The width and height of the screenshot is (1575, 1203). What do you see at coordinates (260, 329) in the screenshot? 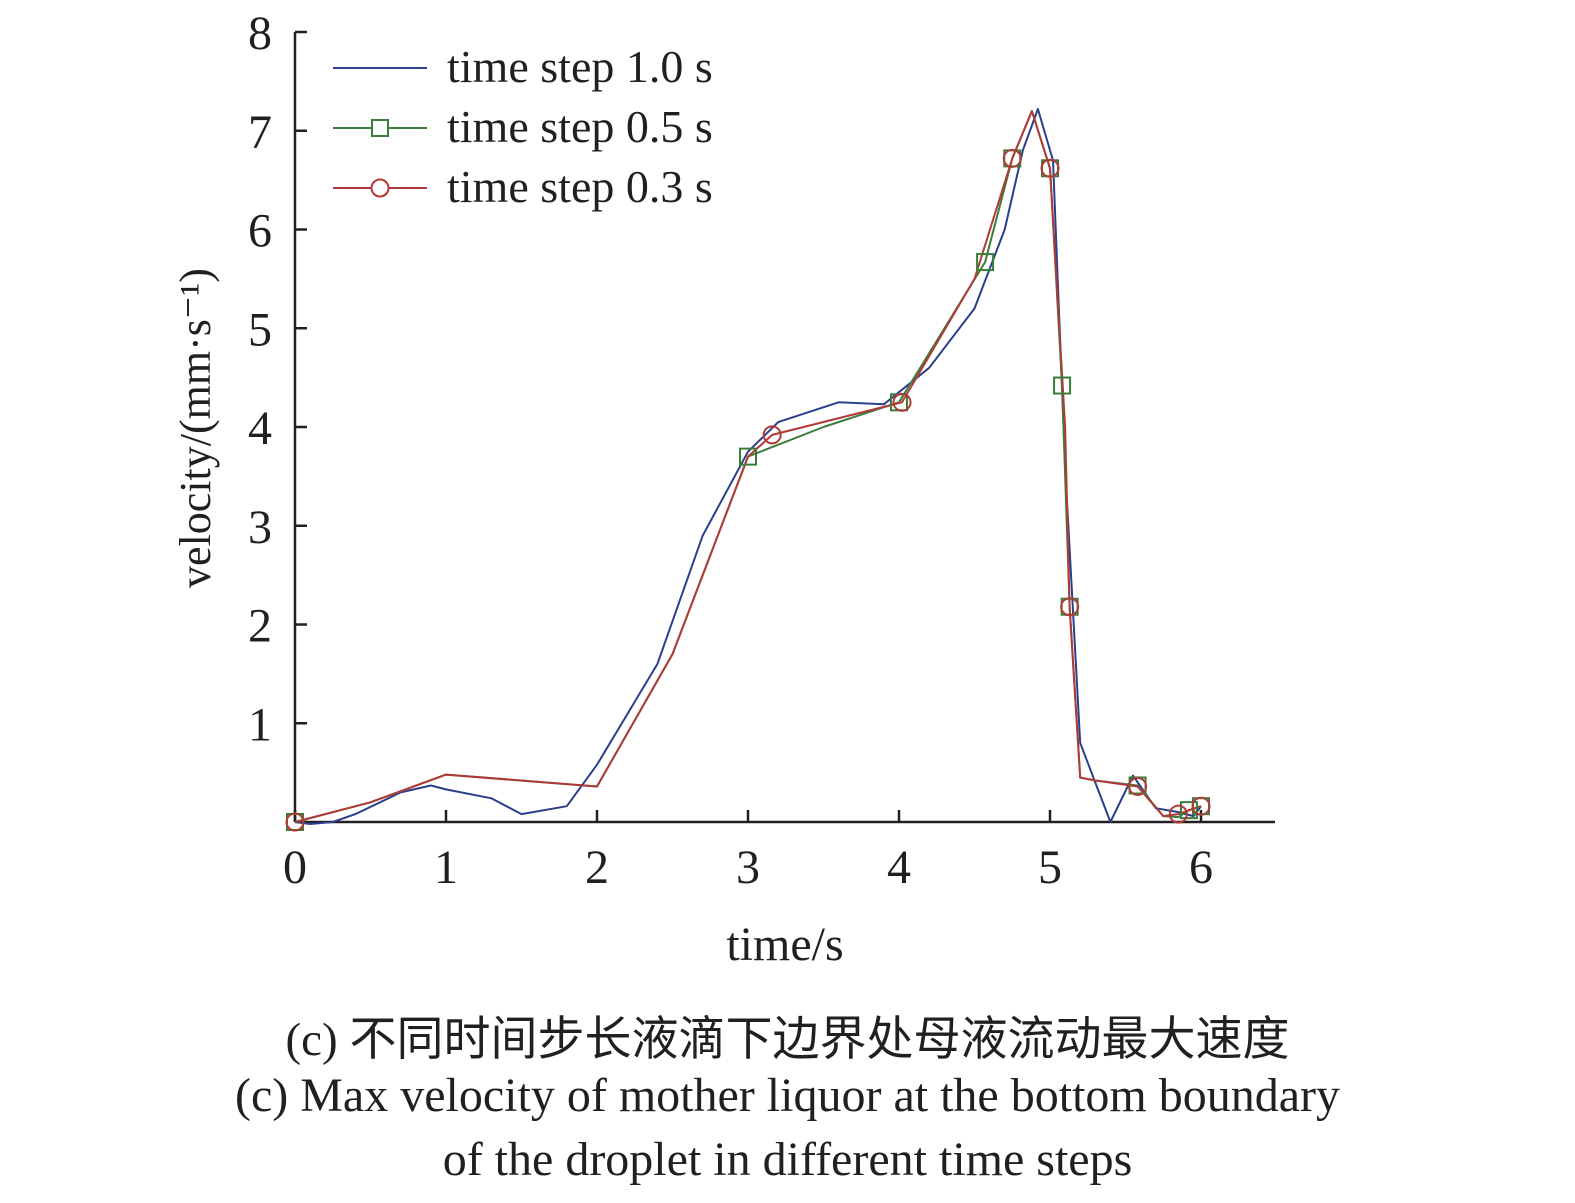
I see `y-tick-label: 5` at bounding box center [260, 329].